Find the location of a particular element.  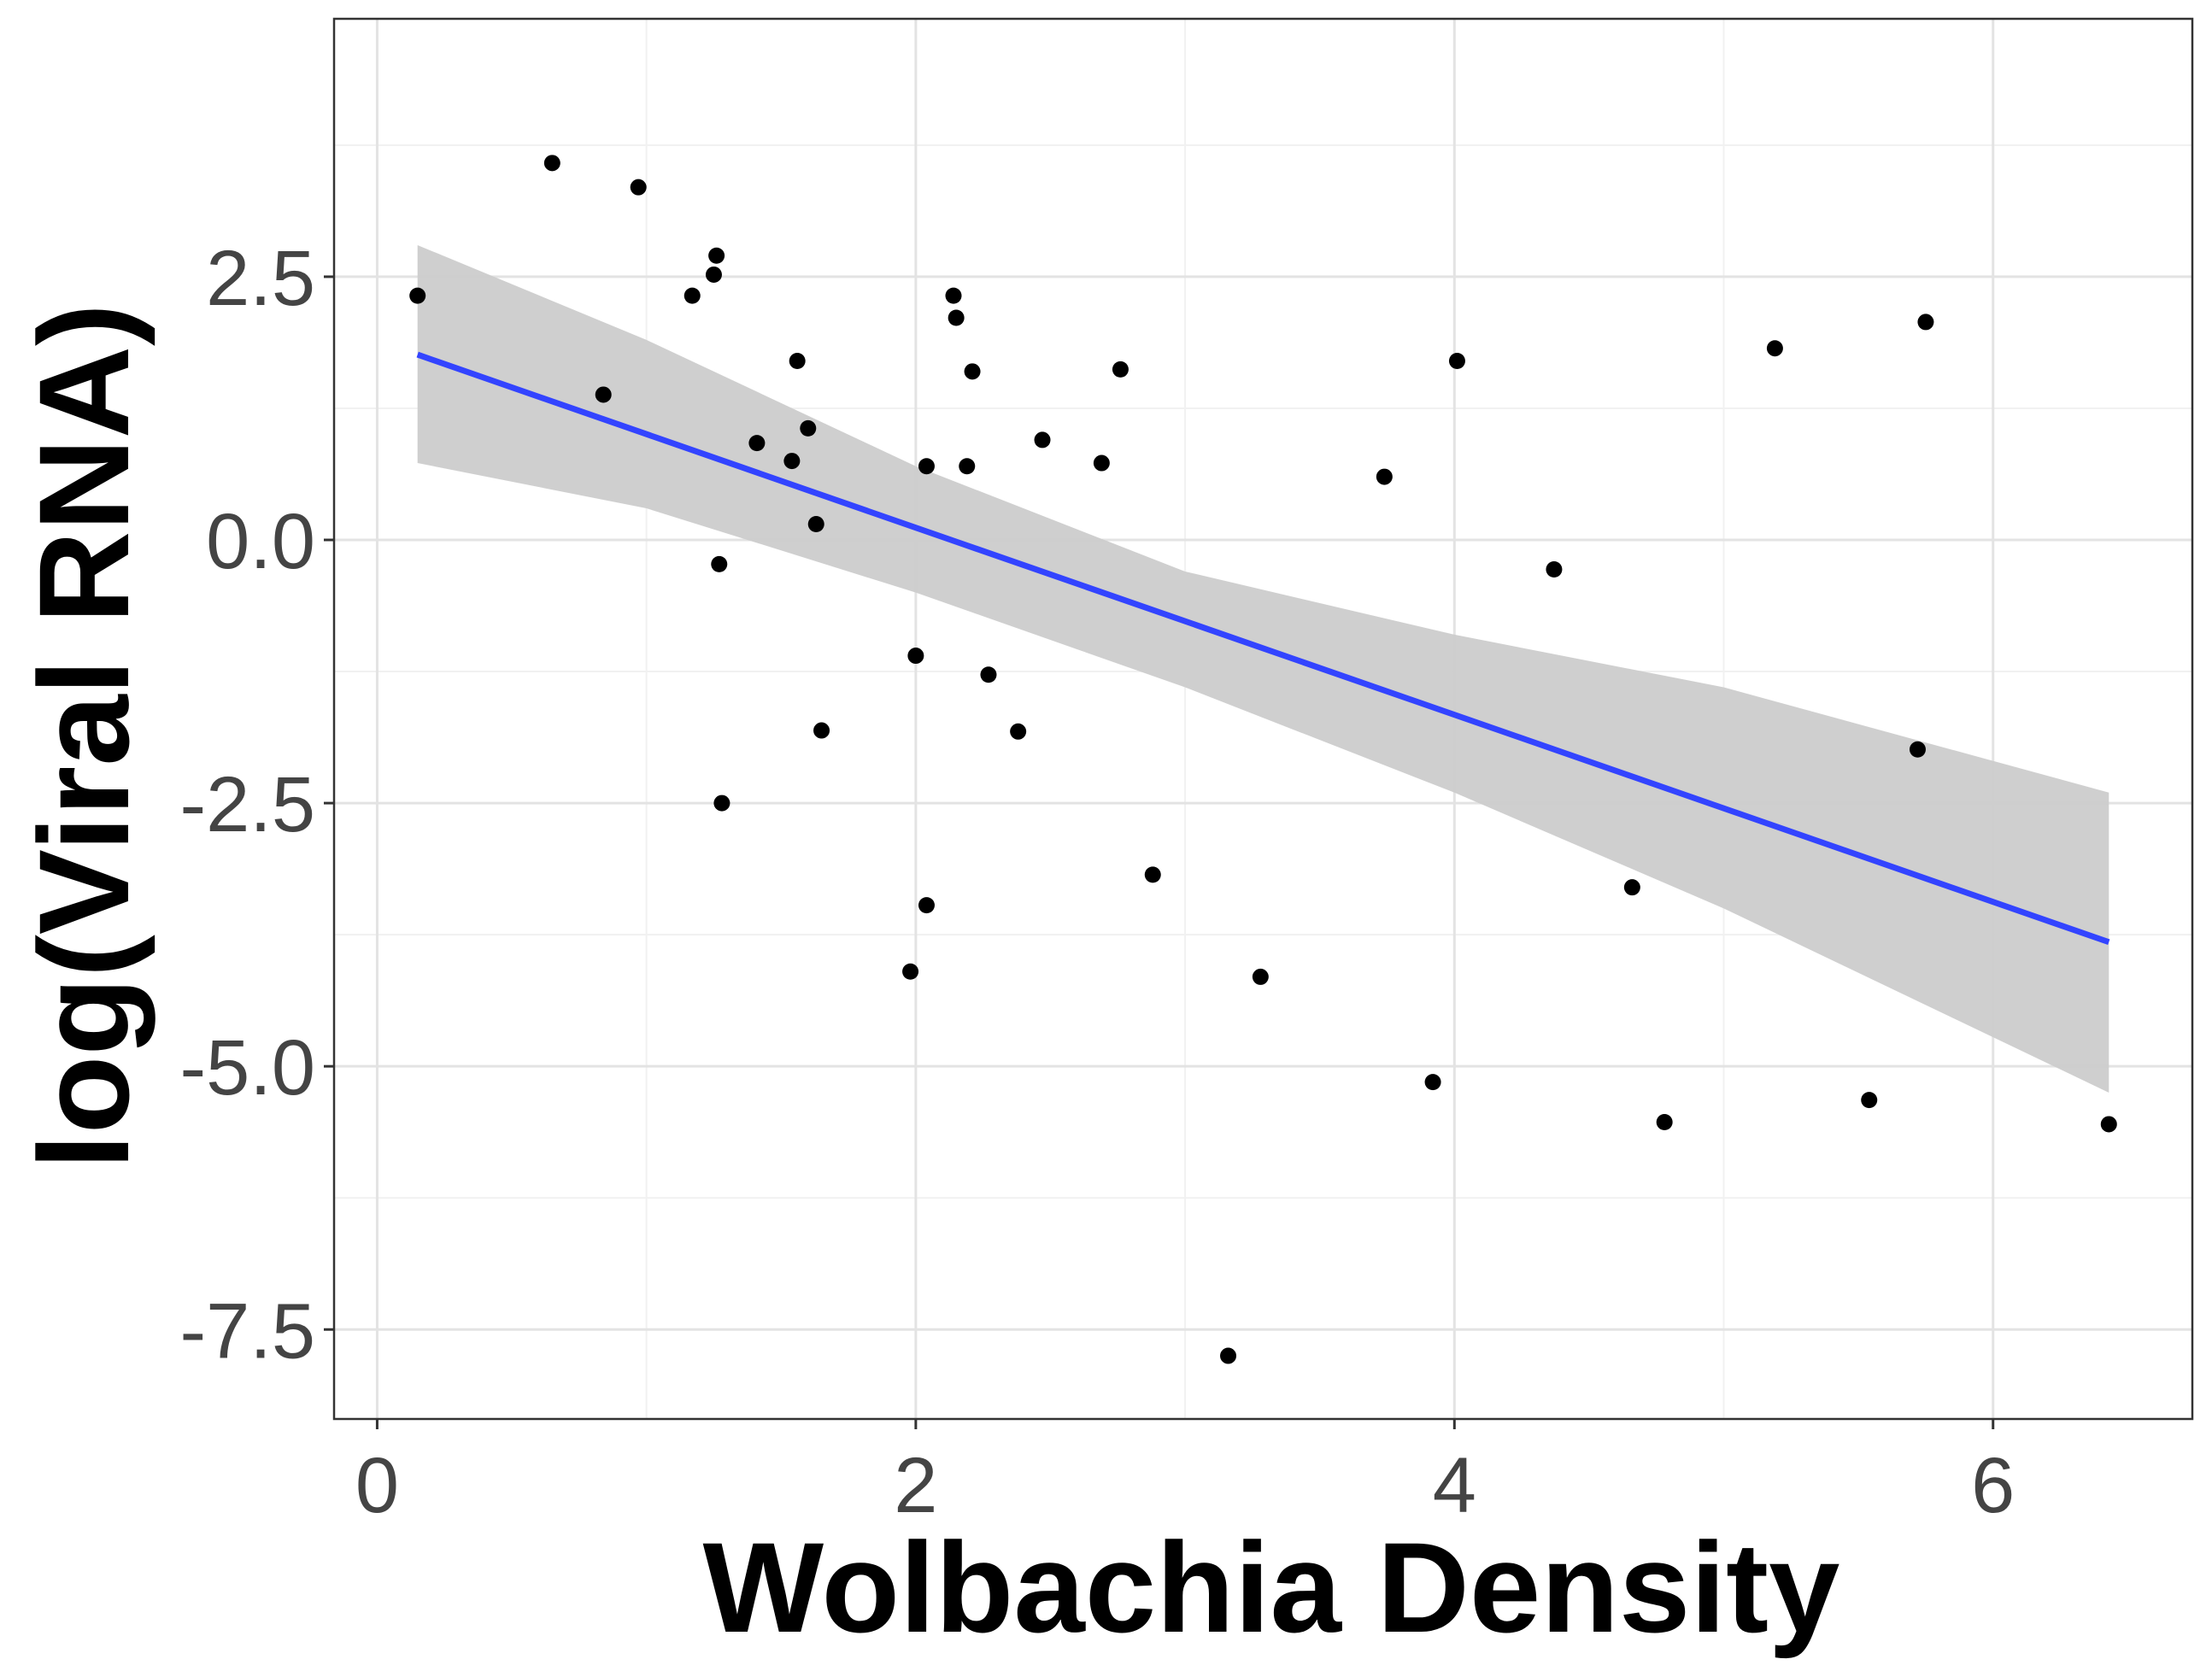

y-tick-label: -5.0 is located at coordinates (247, 1067).